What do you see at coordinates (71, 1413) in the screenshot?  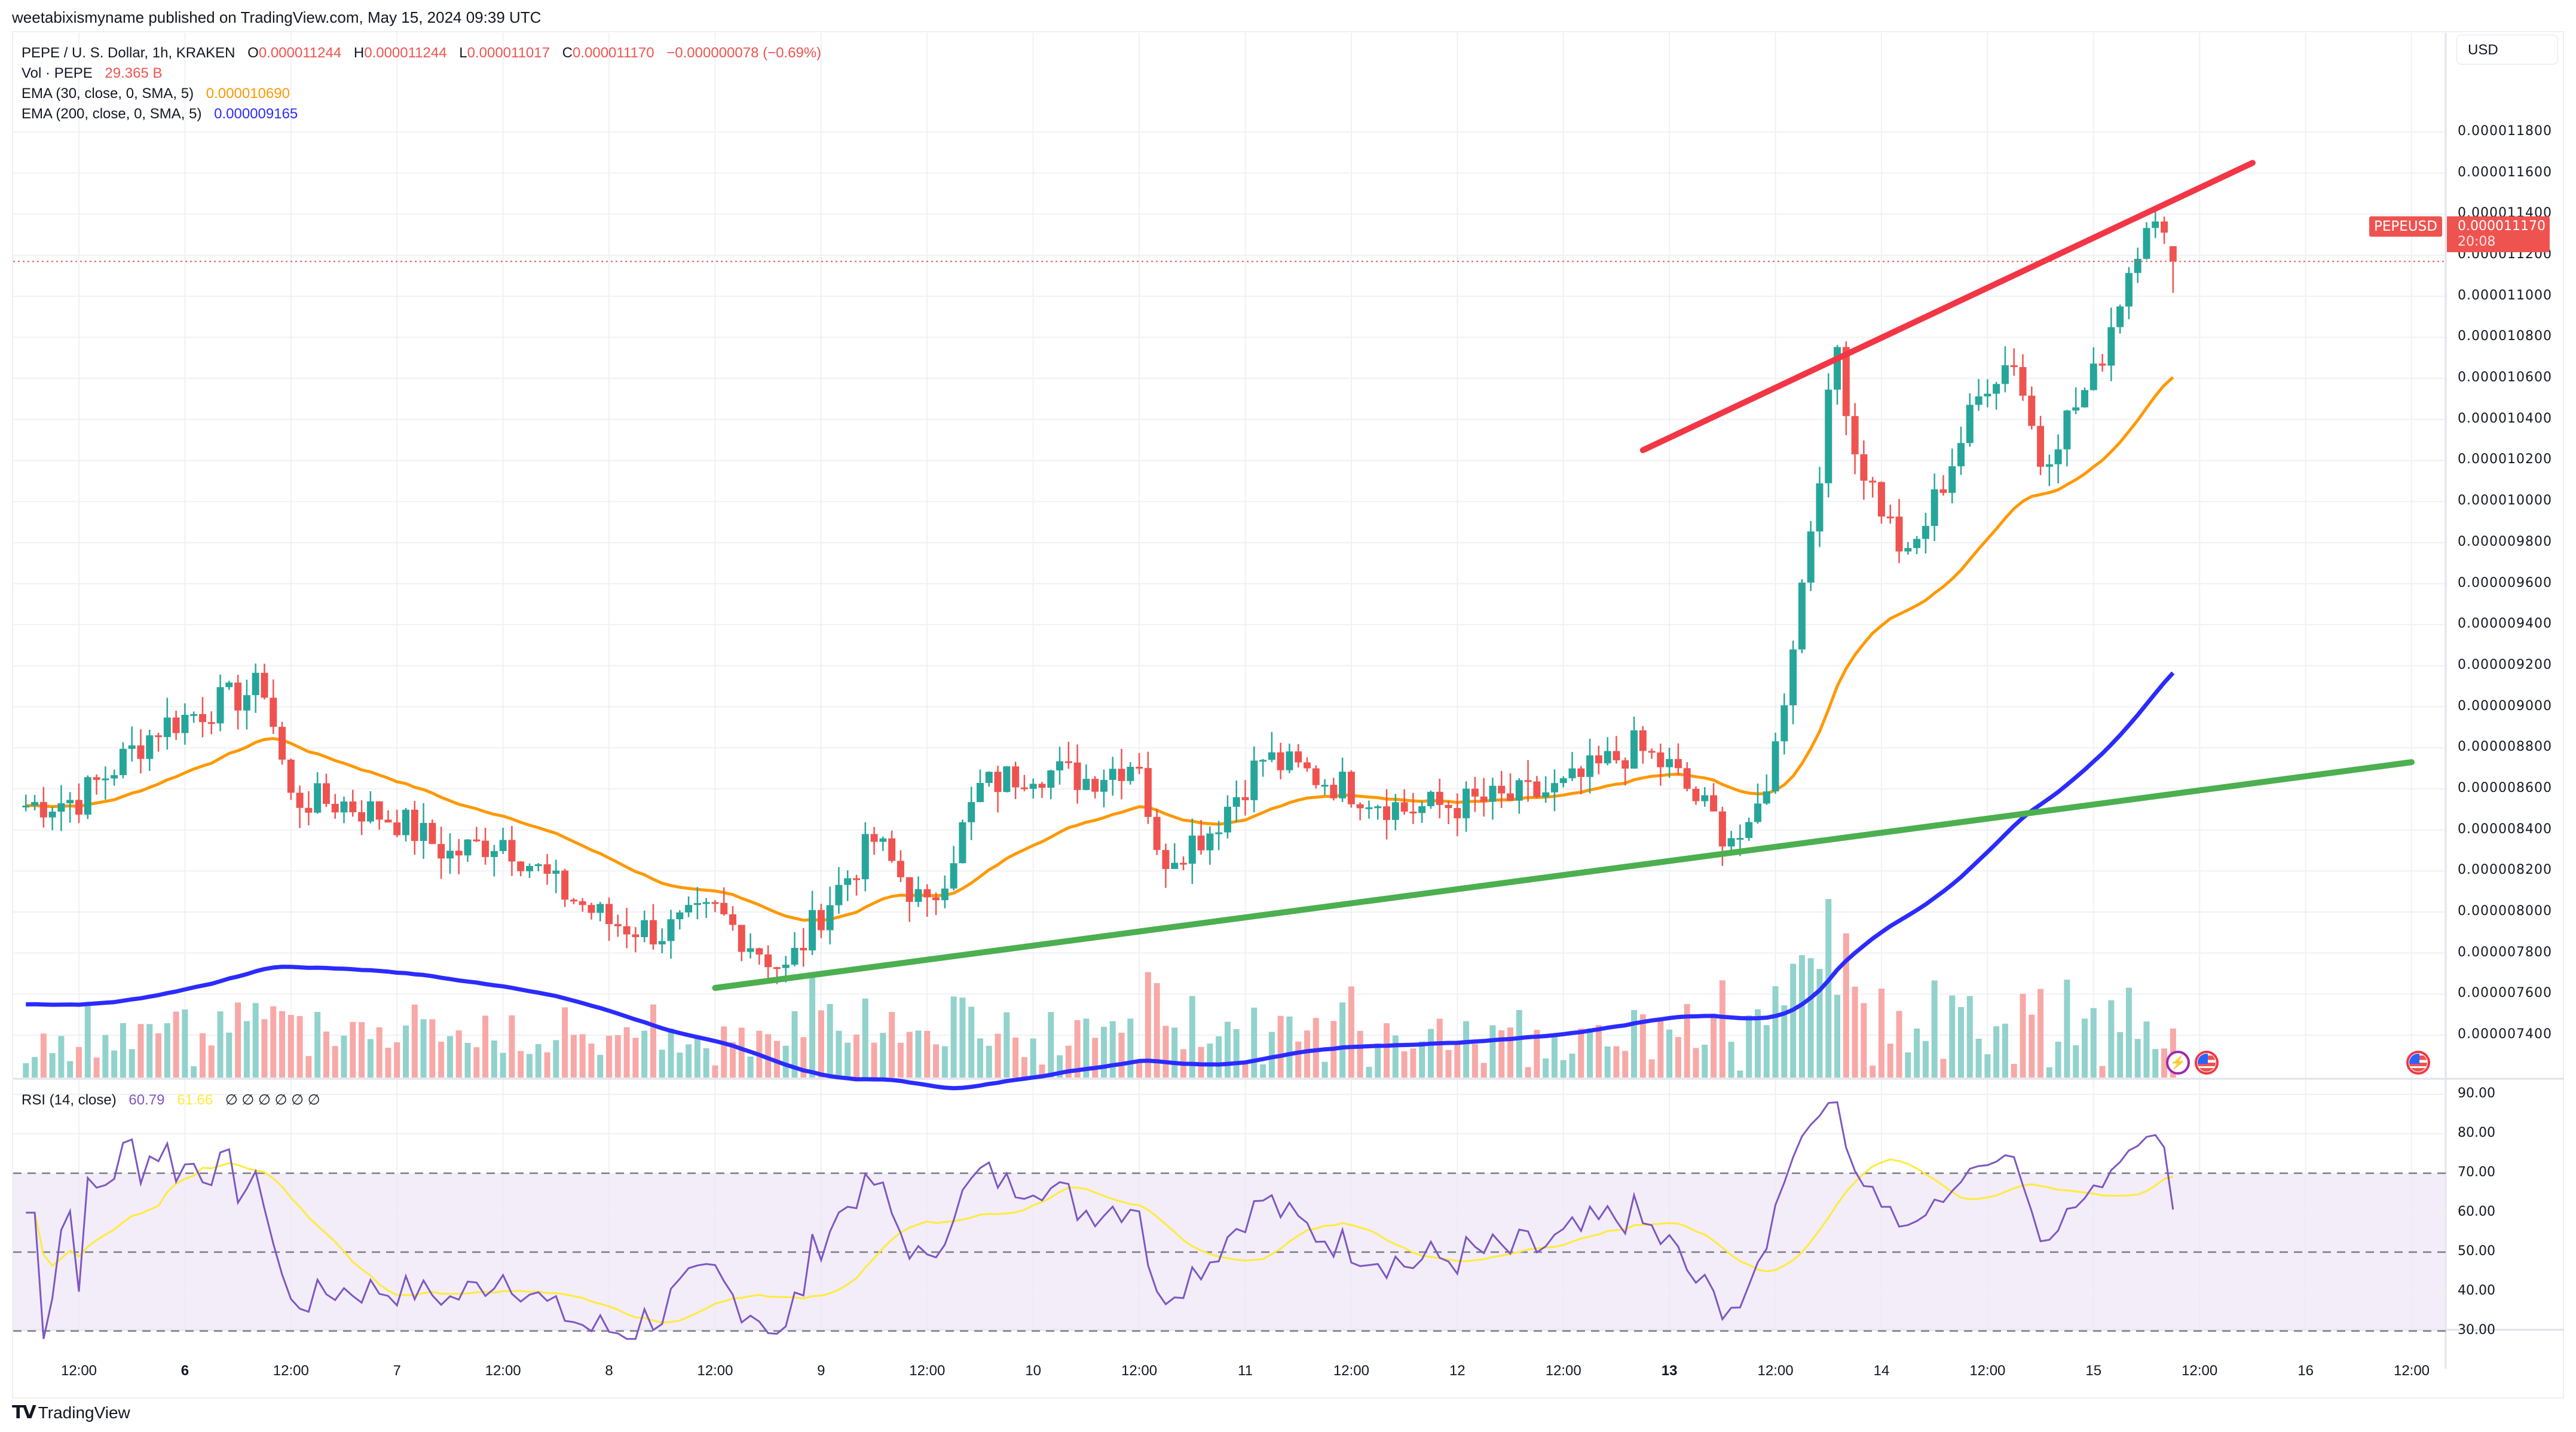 I see `tradingview-logo: 𝗧𝗩 TradingView` at bounding box center [71, 1413].